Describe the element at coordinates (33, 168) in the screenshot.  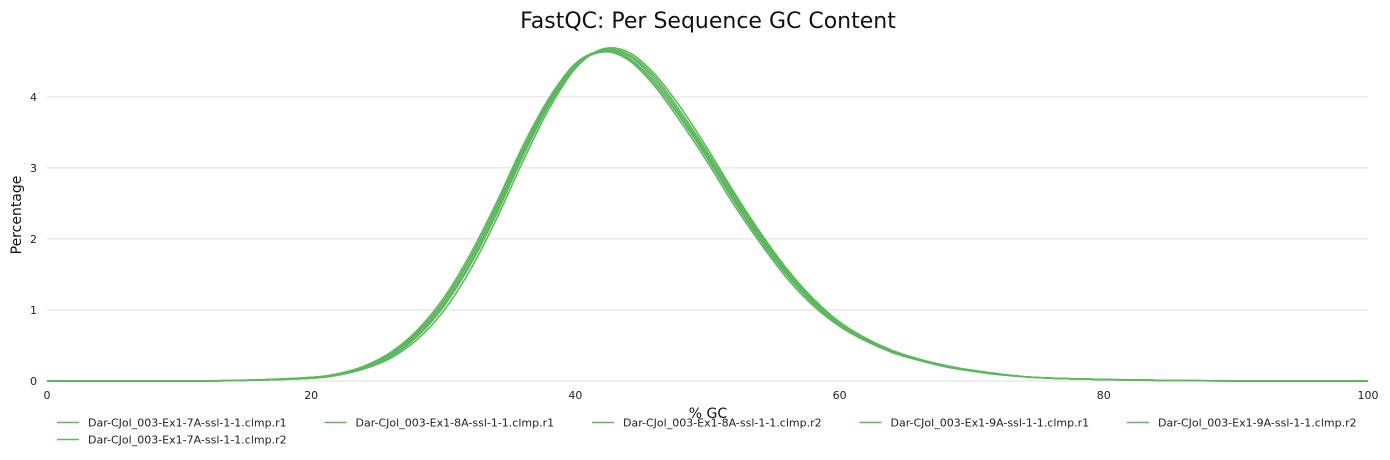
I see `y-tick-label: 3` at that location.